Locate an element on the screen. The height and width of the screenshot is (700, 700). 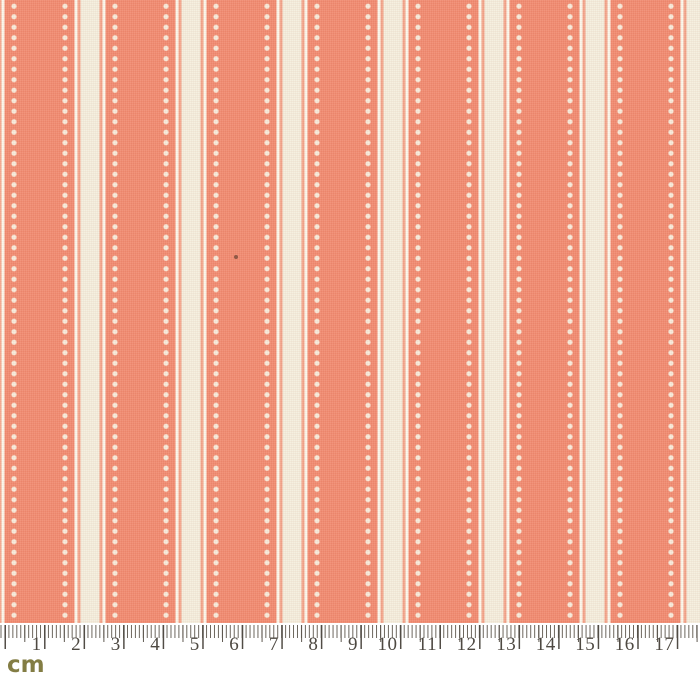
ruler-number-12: 12 is located at coordinates (466, 644).